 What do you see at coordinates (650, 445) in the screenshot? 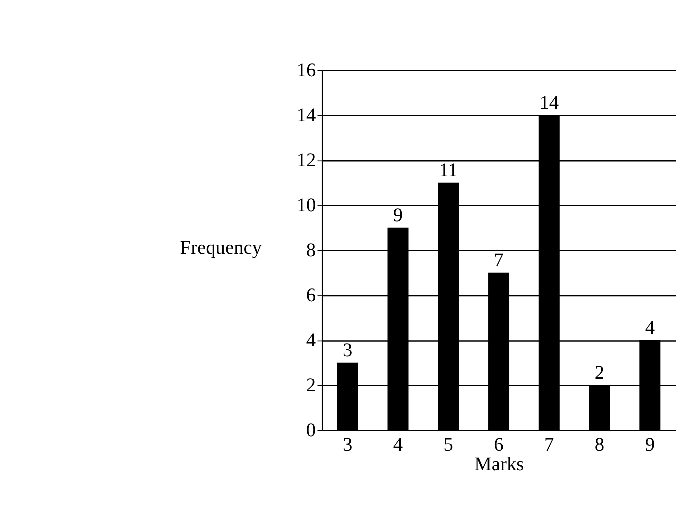
I see `x-tick-label: 9` at bounding box center [650, 445].